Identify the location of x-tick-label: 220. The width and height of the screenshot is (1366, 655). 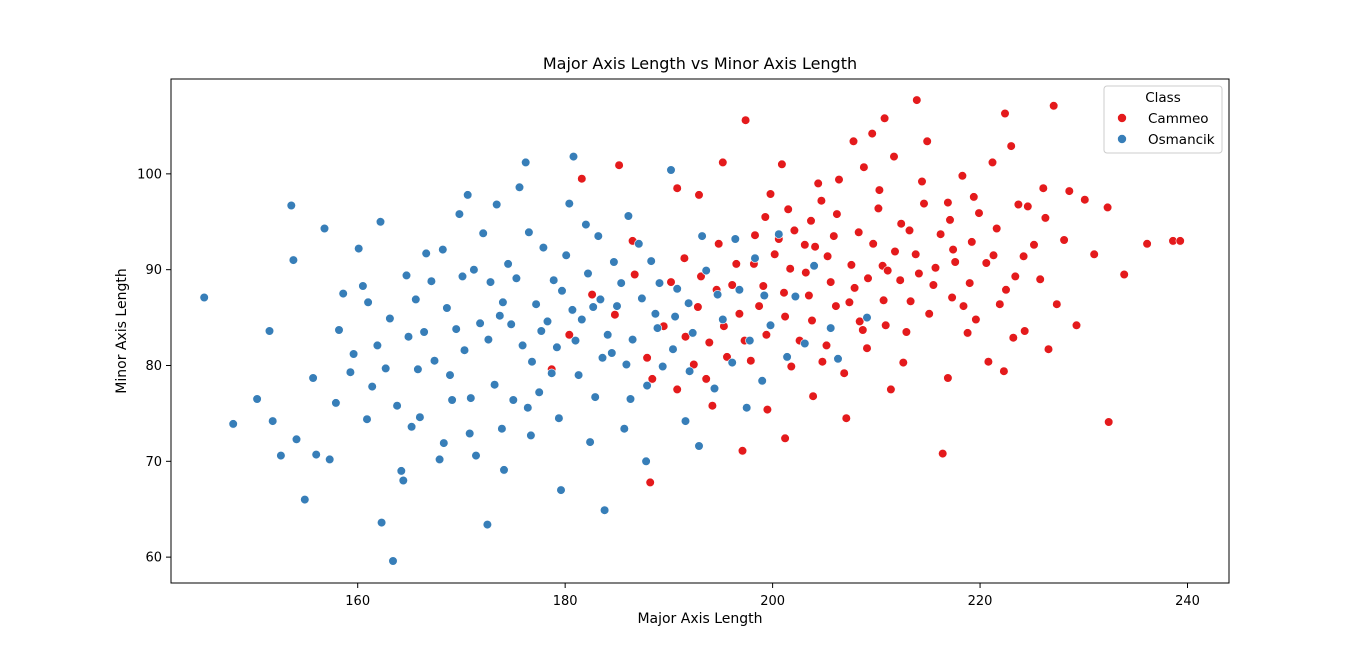
(980, 601).